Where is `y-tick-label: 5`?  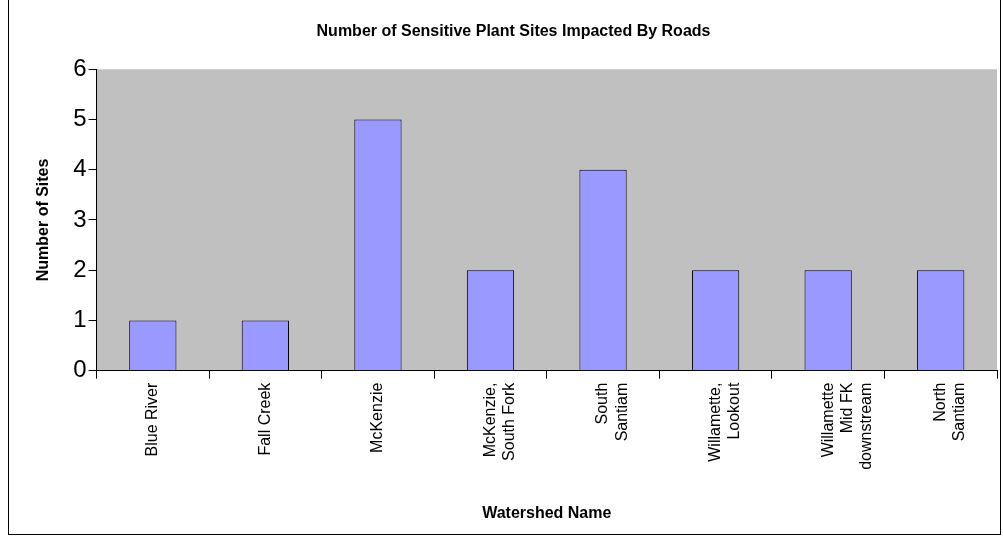
y-tick-label: 5 is located at coordinates (80, 118).